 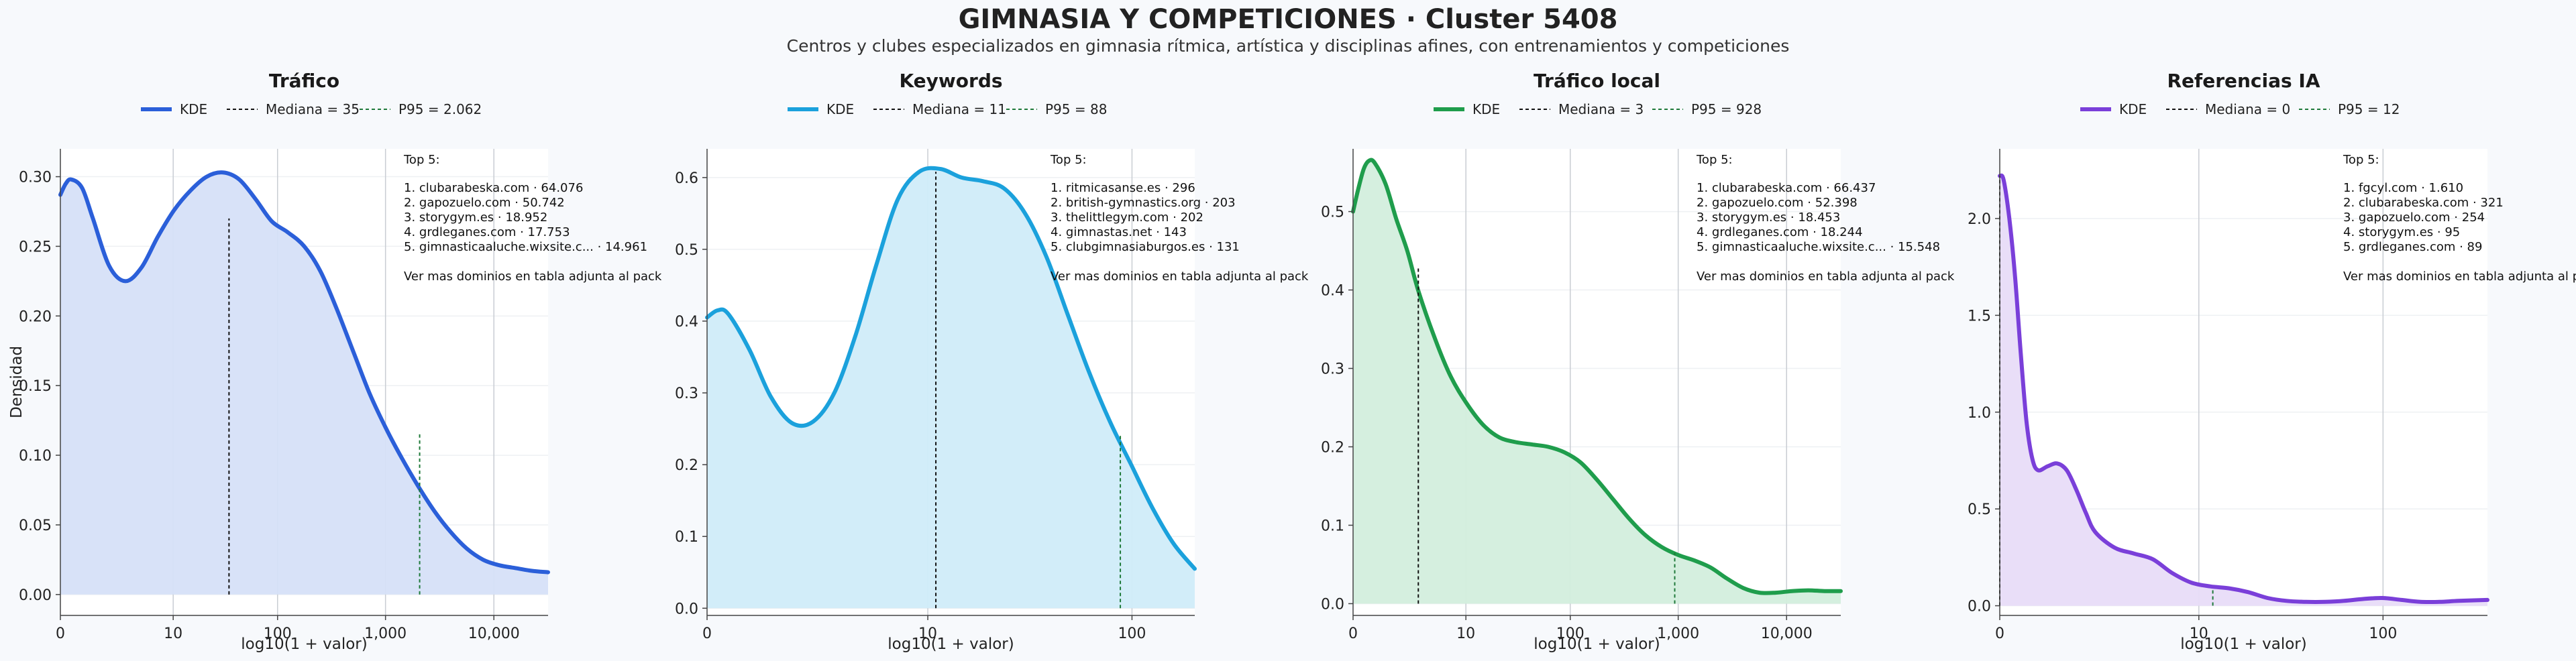 I want to click on legend-label: Mediana = 11, so click(x=959, y=109).